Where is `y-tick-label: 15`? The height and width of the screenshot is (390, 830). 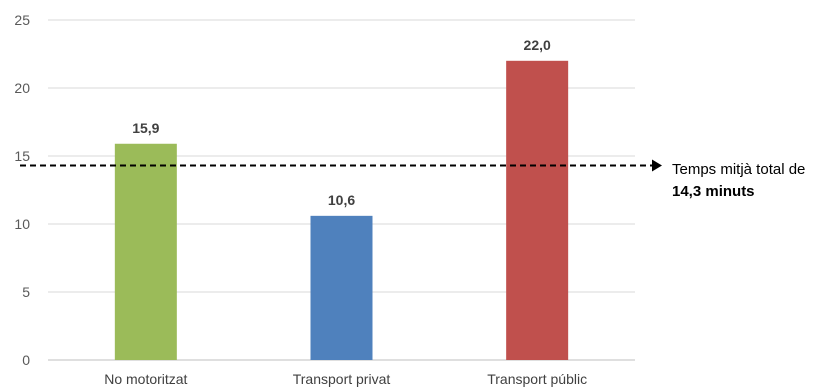
y-tick-label: 15 is located at coordinates (22, 156).